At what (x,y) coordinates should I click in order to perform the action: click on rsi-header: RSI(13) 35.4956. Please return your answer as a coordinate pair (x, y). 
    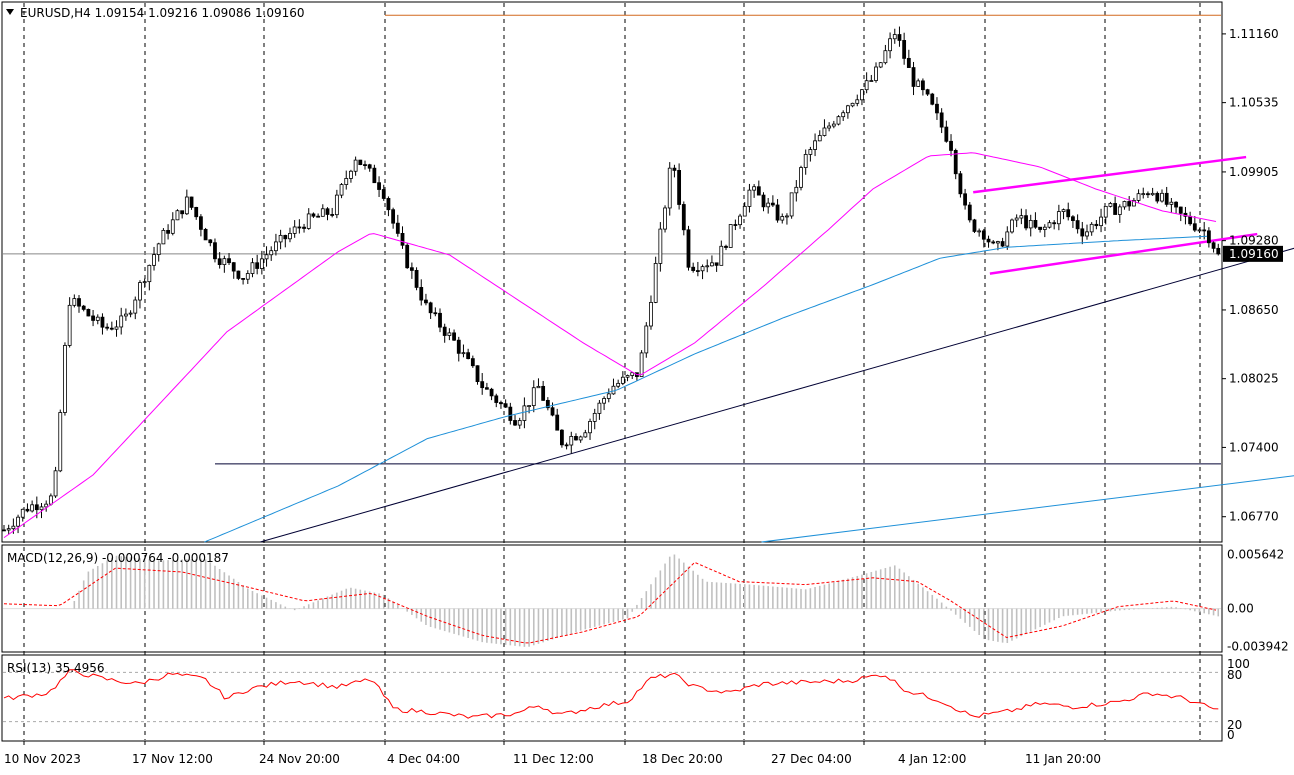
    Looking at the image, I should click on (56, 668).